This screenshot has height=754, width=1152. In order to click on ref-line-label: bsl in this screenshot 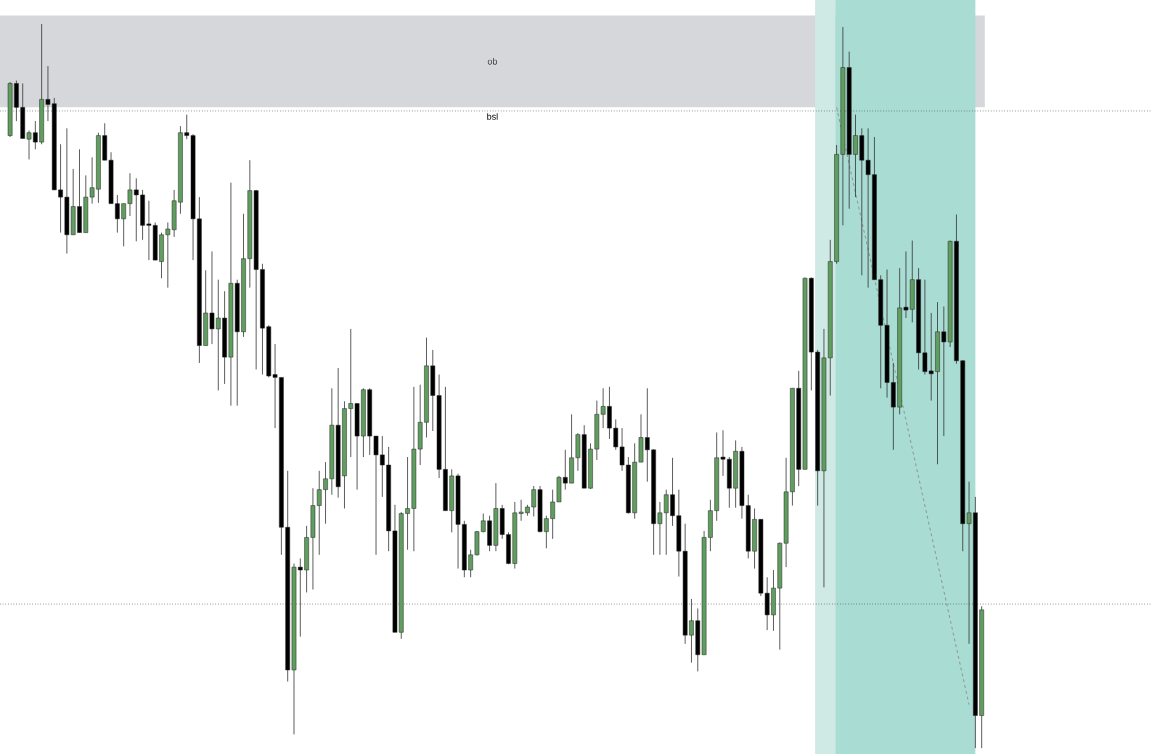, I will do `click(492, 116)`.